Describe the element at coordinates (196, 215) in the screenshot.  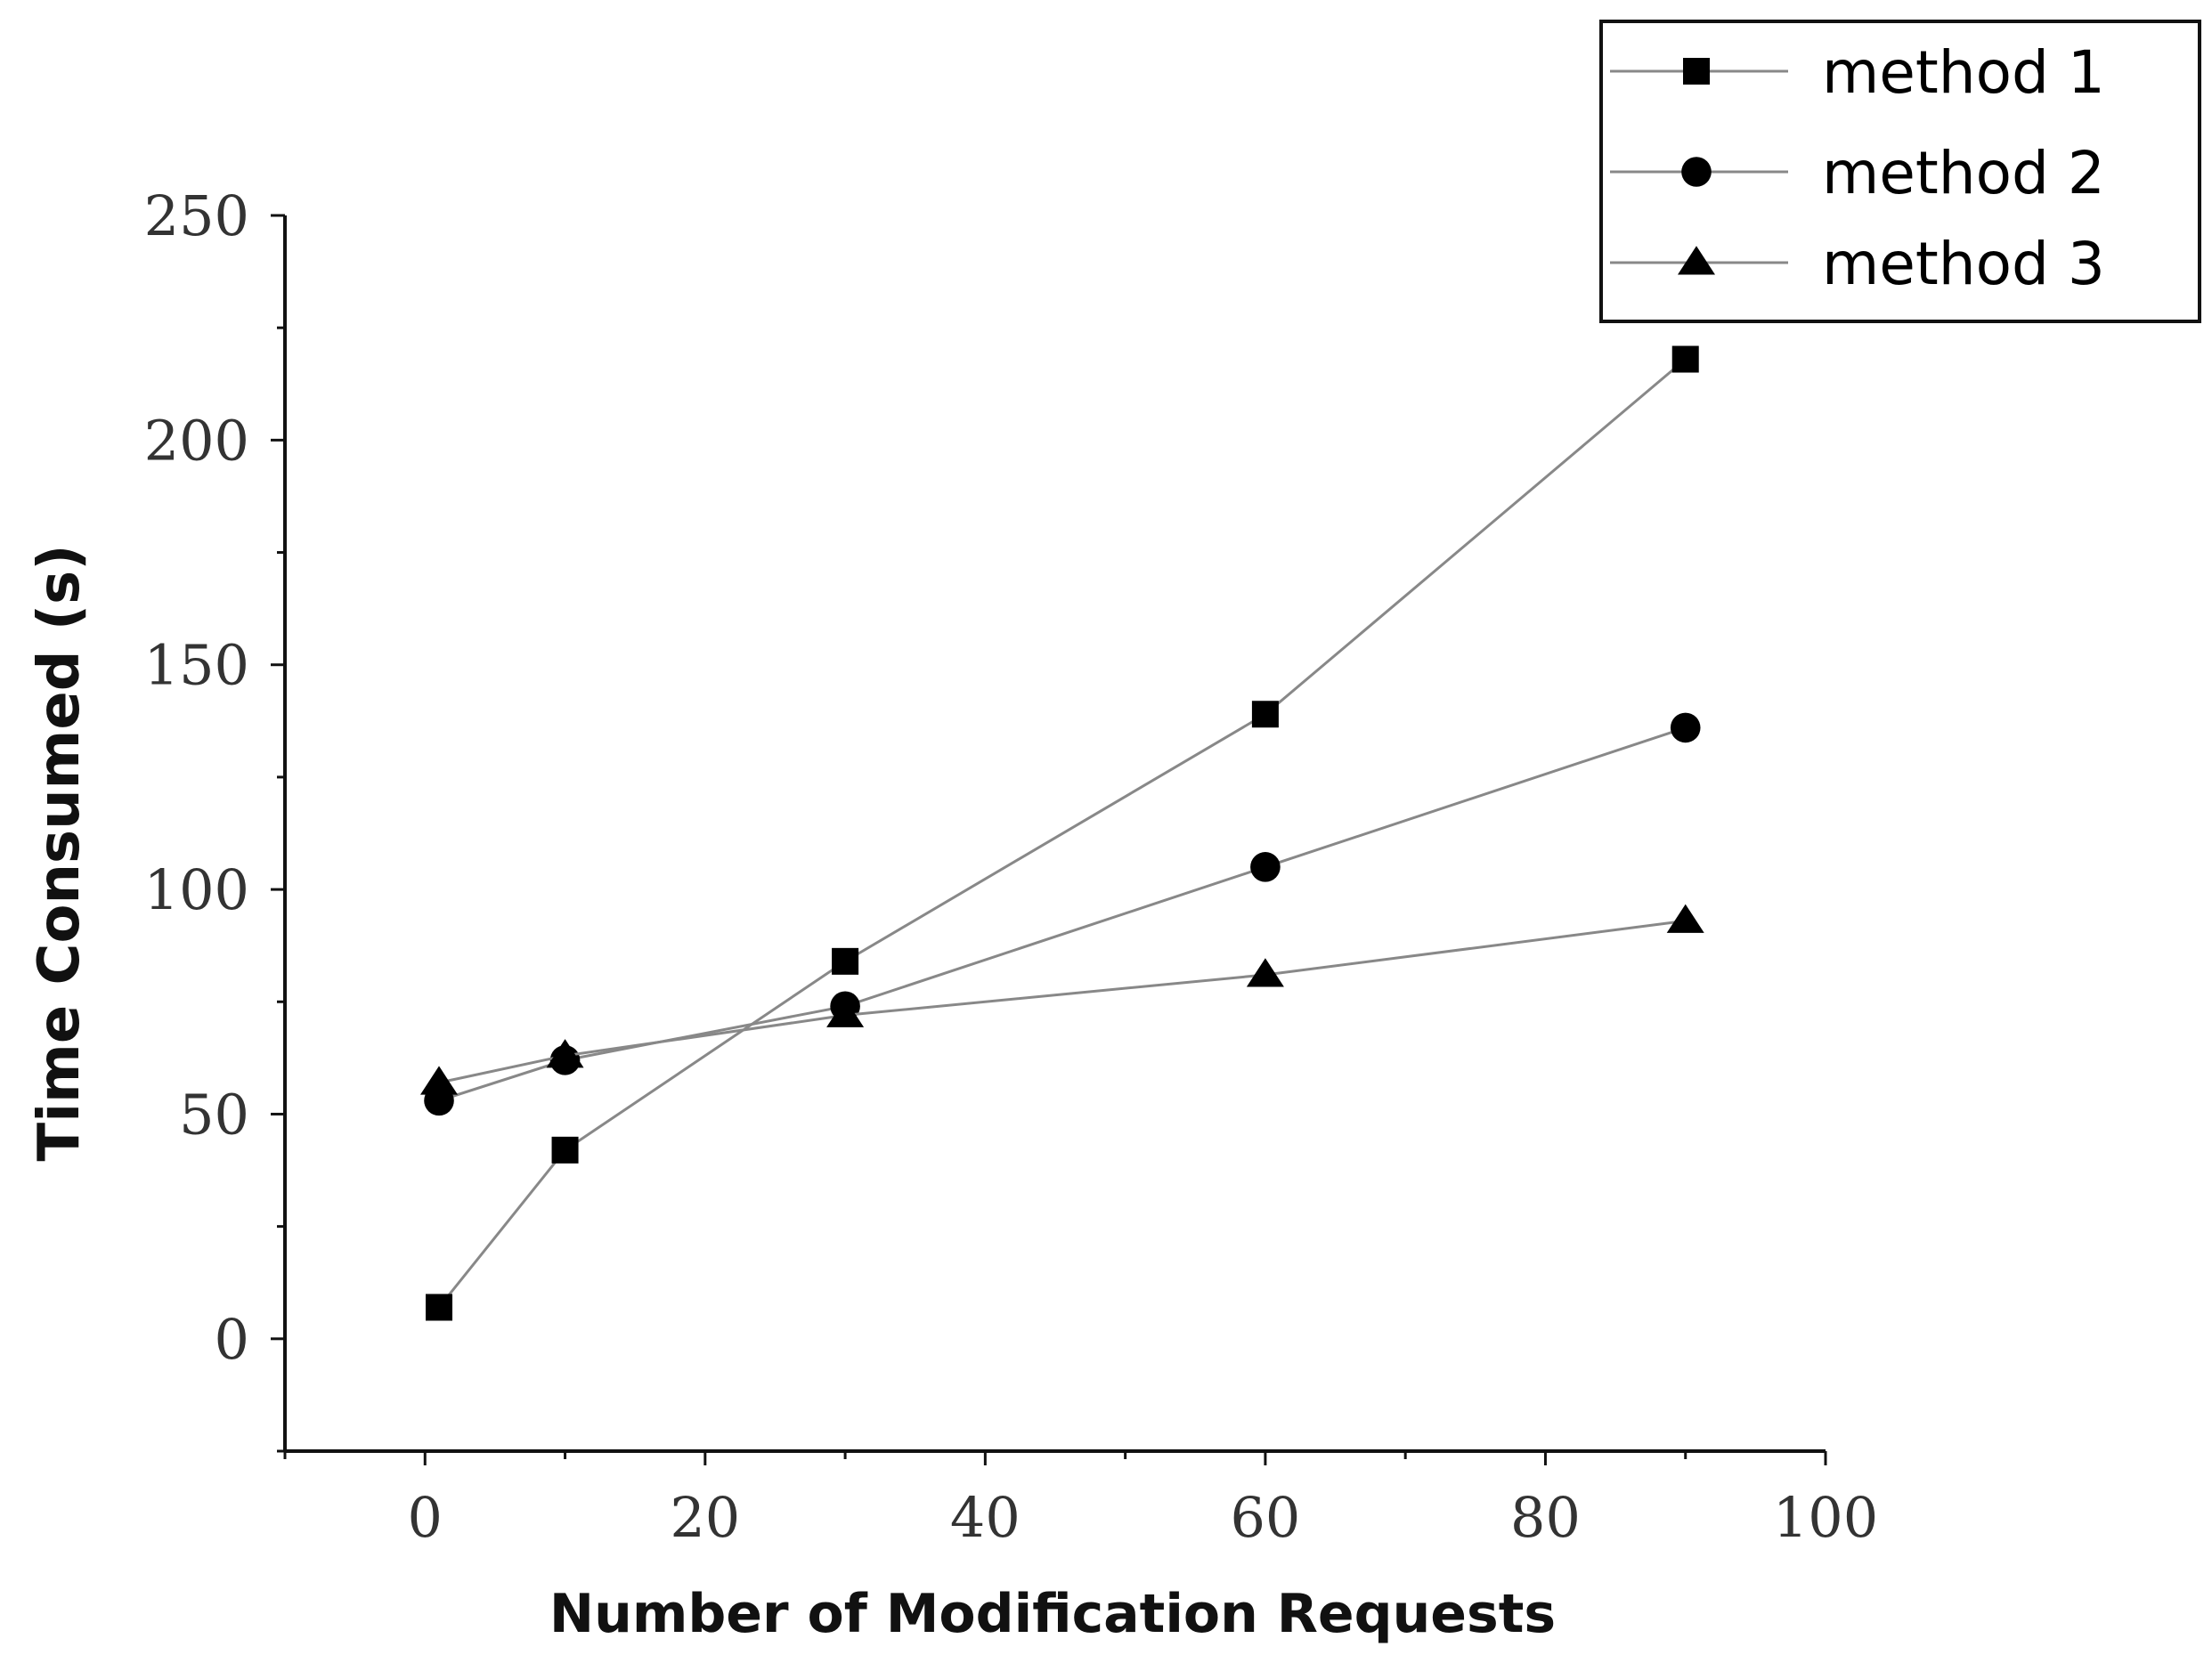
I see `y-tick-label: 250` at that location.